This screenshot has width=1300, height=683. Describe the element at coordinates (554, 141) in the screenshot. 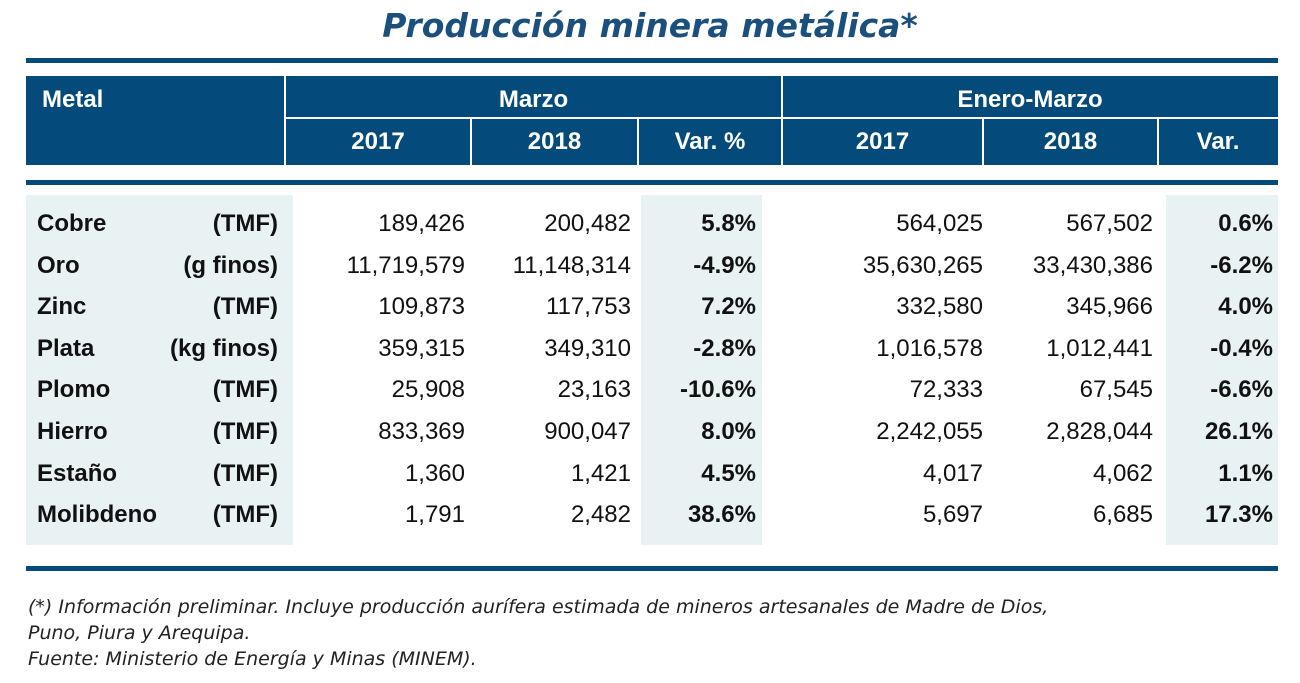

I see `header-marzo-2018: 2018` at that location.